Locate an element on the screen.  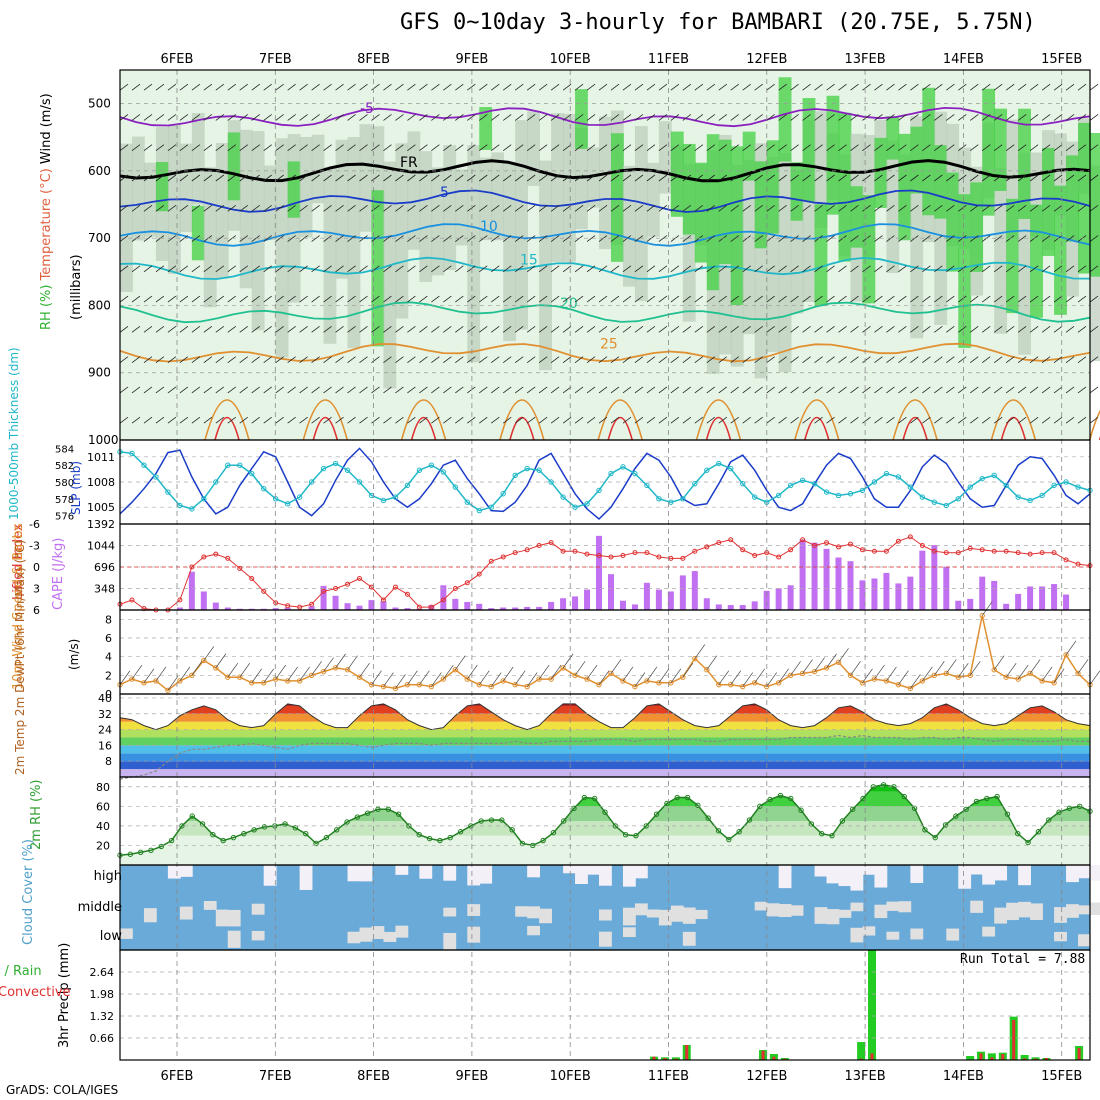
precip-legend-convective: Convective is located at coordinates (35, 992).